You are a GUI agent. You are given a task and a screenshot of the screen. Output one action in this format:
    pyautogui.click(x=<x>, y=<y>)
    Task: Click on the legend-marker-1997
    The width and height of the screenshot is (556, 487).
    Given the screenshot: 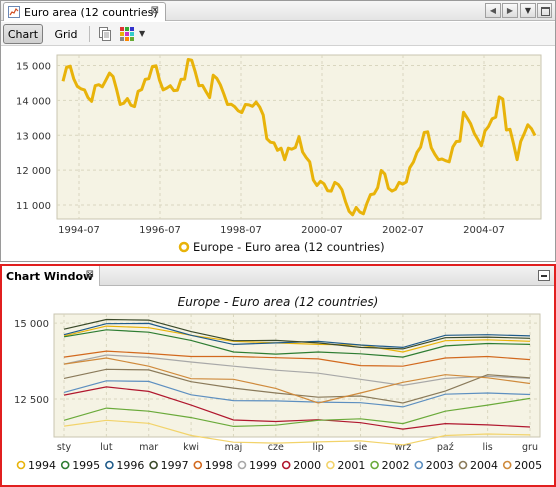 What is the action you would take?
    pyautogui.click(x=153, y=465)
    